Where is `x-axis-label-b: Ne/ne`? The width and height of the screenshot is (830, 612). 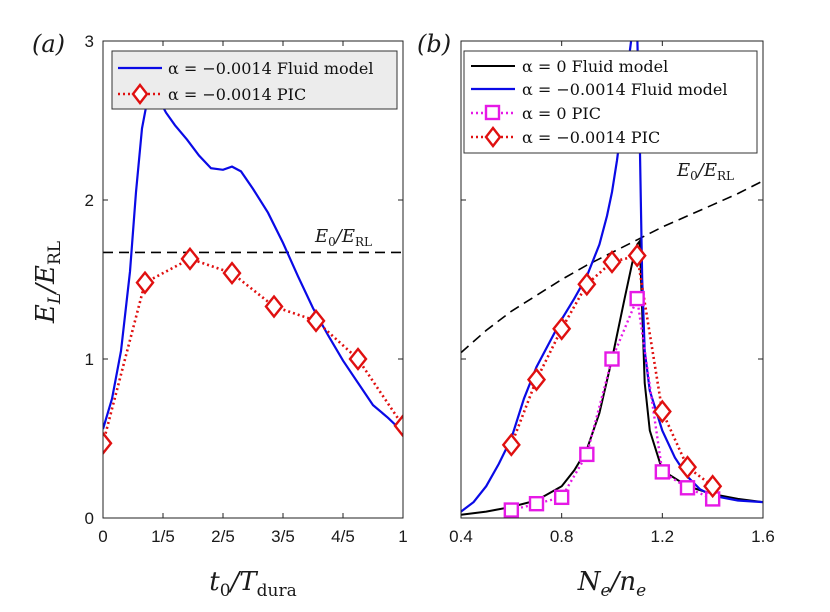 x-axis-label-b: Ne/ne is located at coordinates (611, 584).